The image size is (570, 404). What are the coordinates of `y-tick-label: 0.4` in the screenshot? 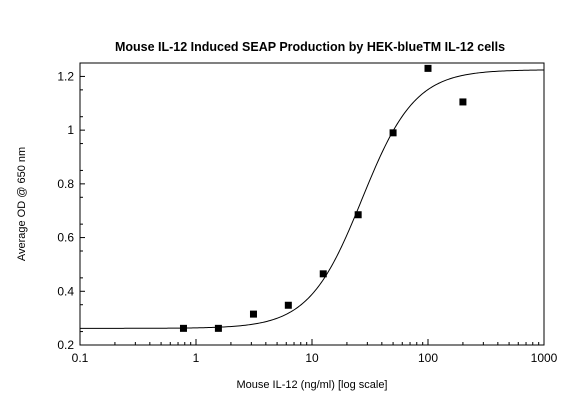 It's located at (65, 291).